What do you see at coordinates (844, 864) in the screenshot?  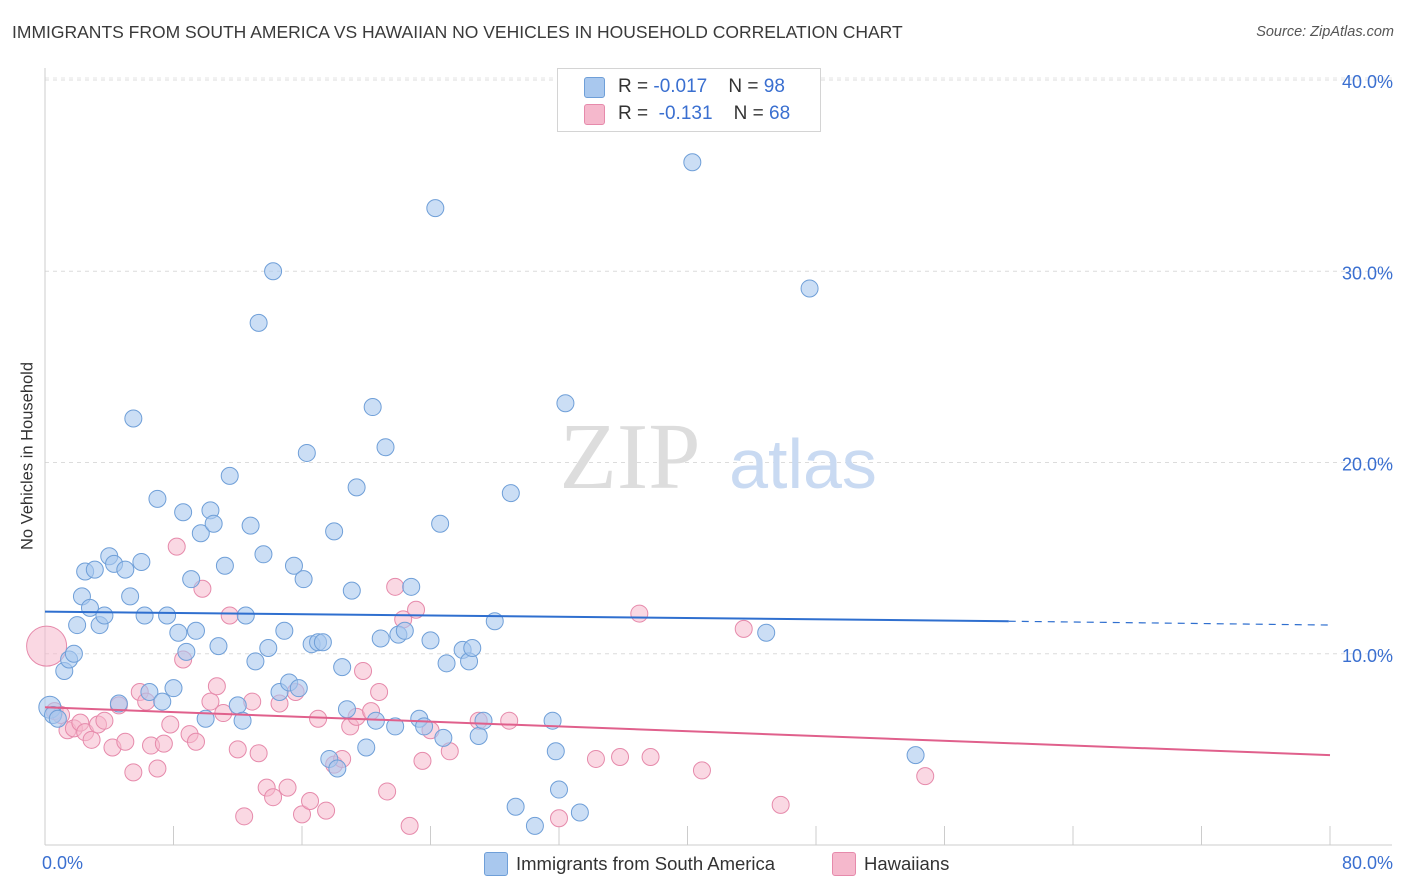 I see `bottom-legend-swatch-pink` at bounding box center [844, 864].